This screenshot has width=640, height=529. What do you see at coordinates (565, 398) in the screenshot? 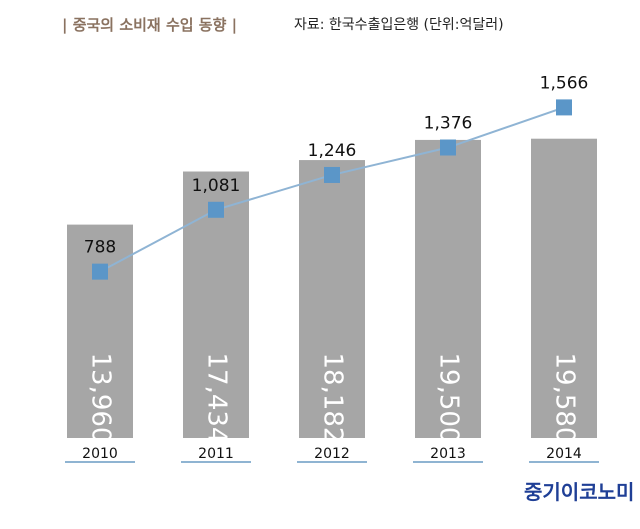
I see `bar-value-label: 19,580` at bounding box center [565, 398].